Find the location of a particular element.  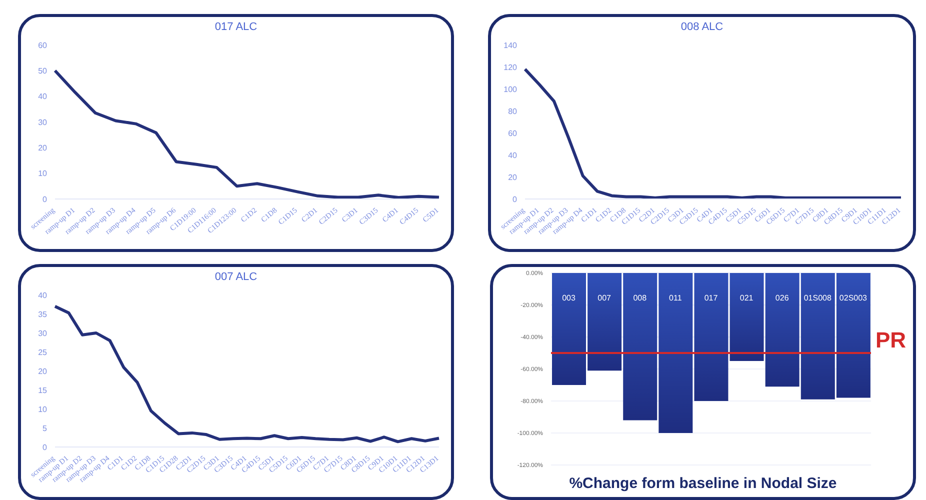

y-tick-label: 140 is located at coordinates (511, 45).